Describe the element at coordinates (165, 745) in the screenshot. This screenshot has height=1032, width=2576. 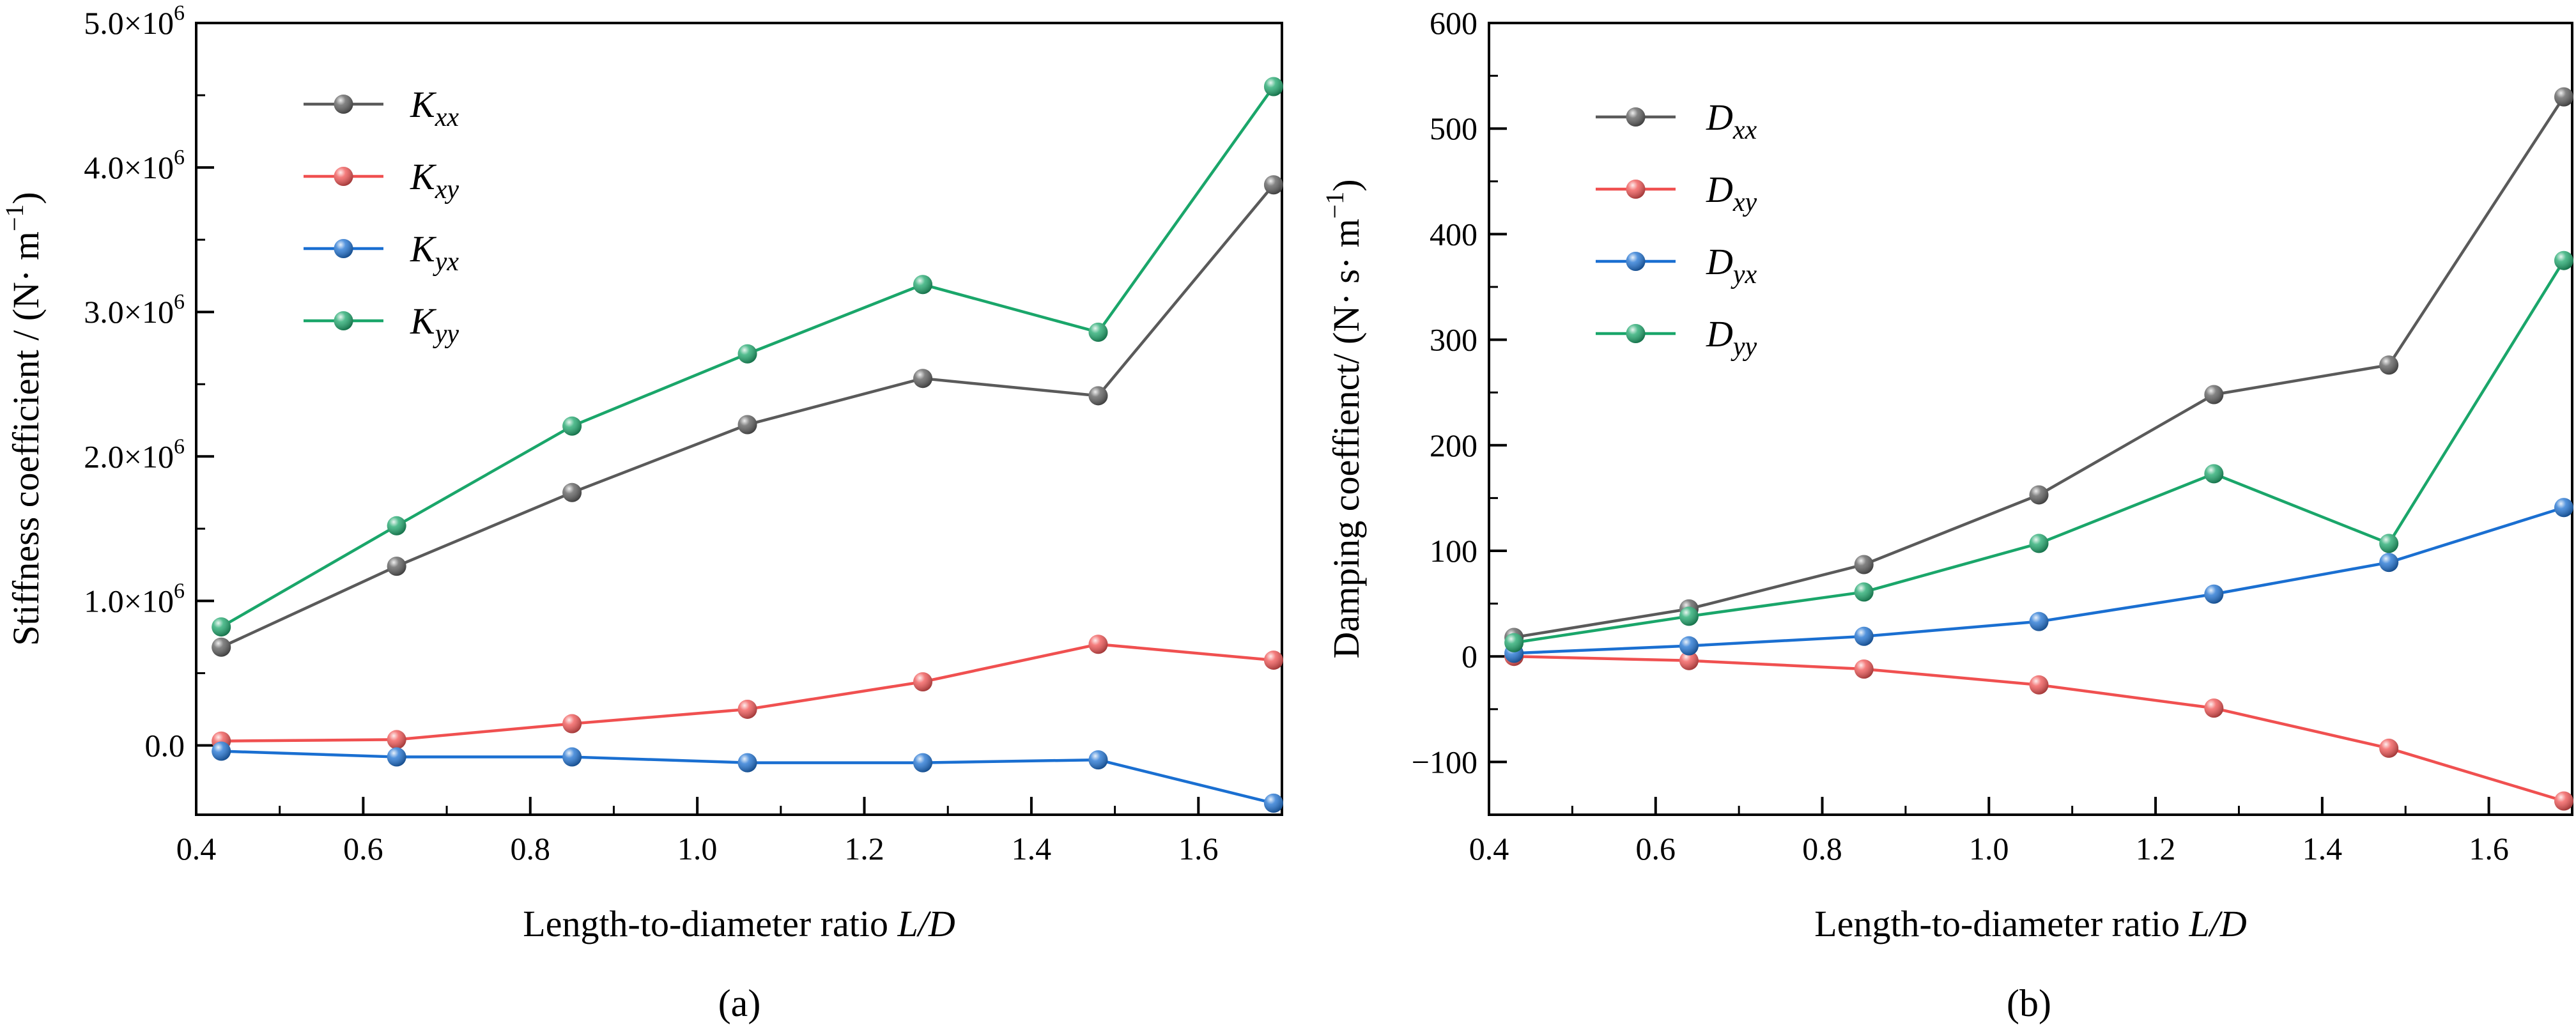
I see `y-tick-label: 0.0` at that location.